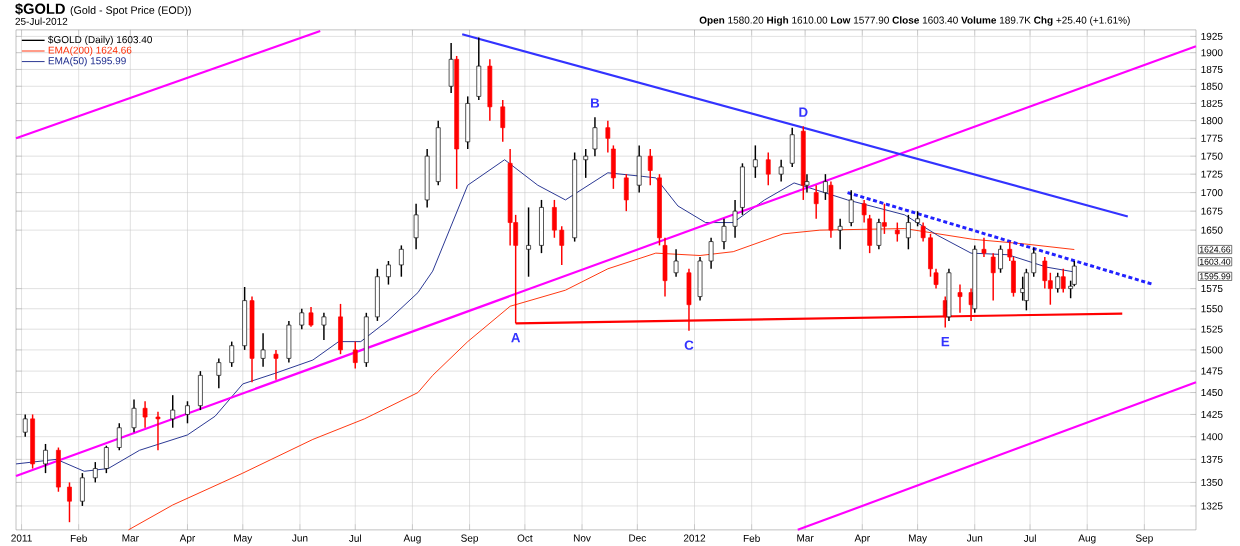  Describe the element at coordinates (1212, 156) in the screenshot. I see `y-tick-label: 1750` at that location.